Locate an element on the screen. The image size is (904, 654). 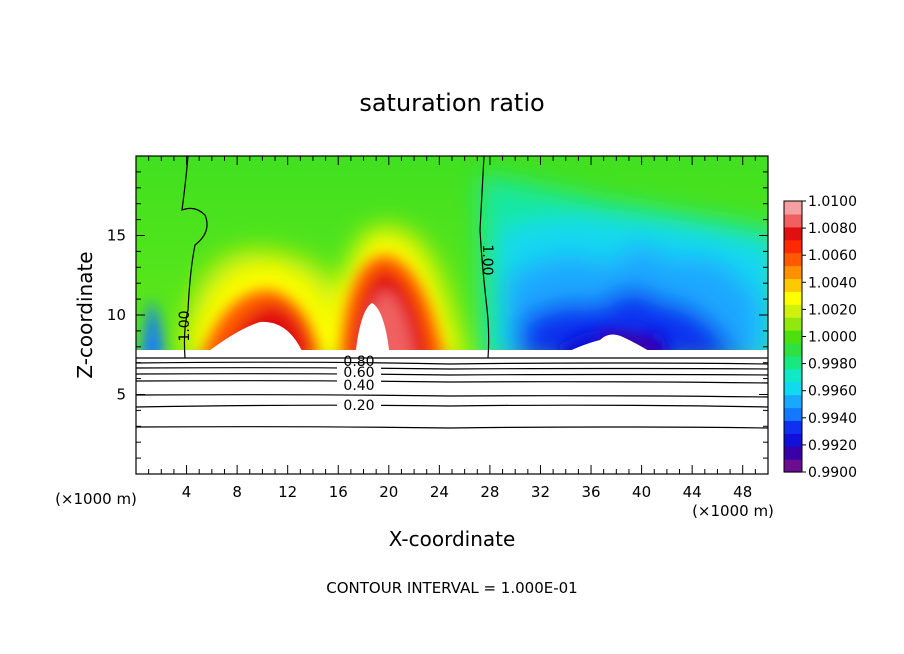
x-tick-label: 20 is located at coordinates (388, 492).